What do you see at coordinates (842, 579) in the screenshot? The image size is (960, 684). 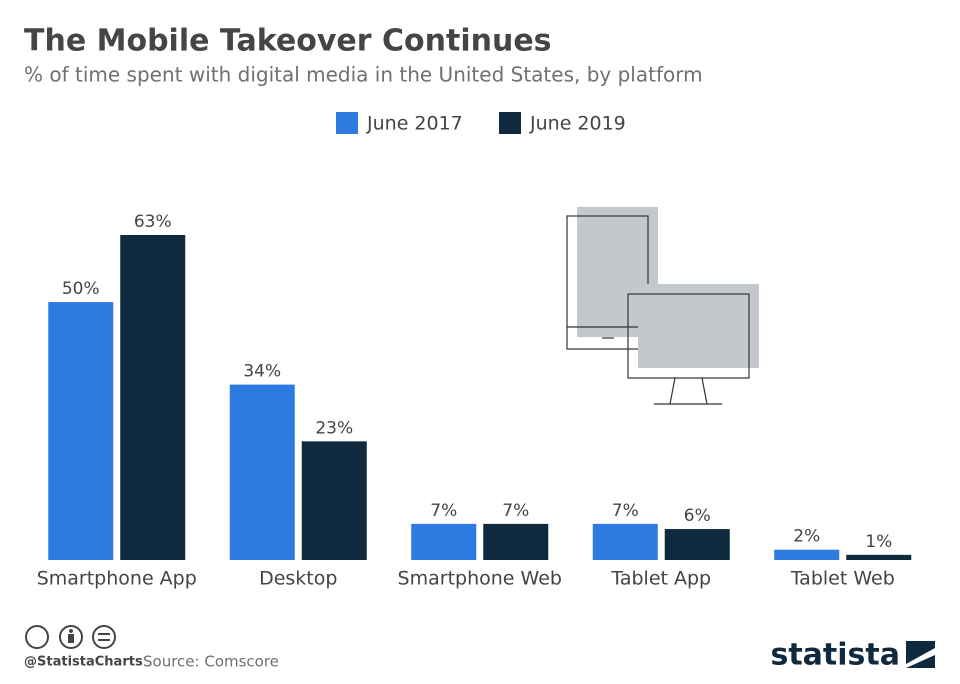 I see `x-tick-label: Tablet Web` at bounding box center [842, 579].